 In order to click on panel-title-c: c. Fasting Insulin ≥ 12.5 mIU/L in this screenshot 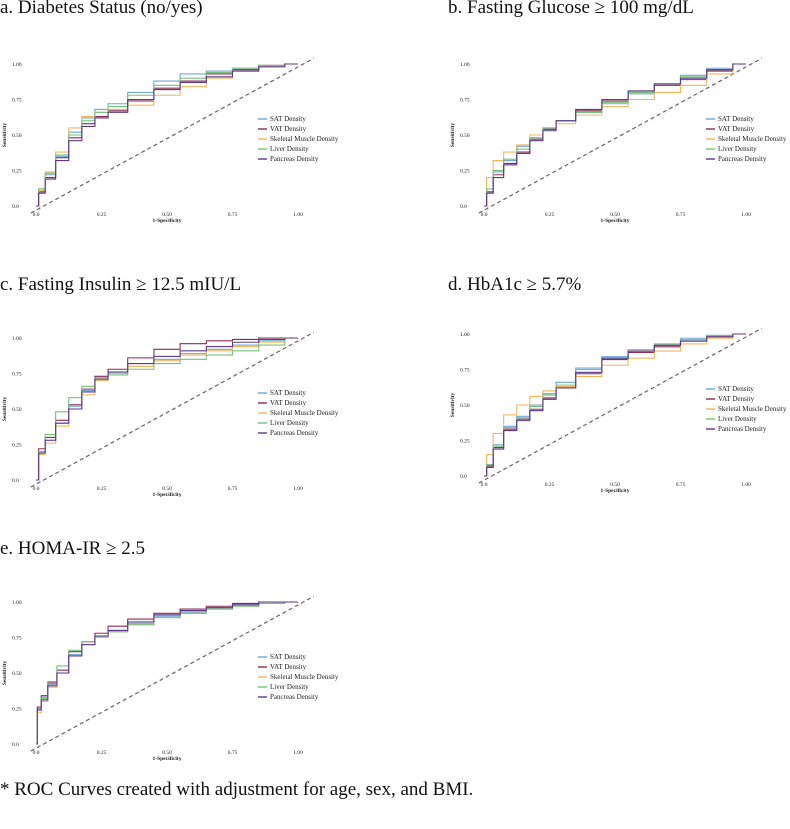, I will do `click(121, 284)`.